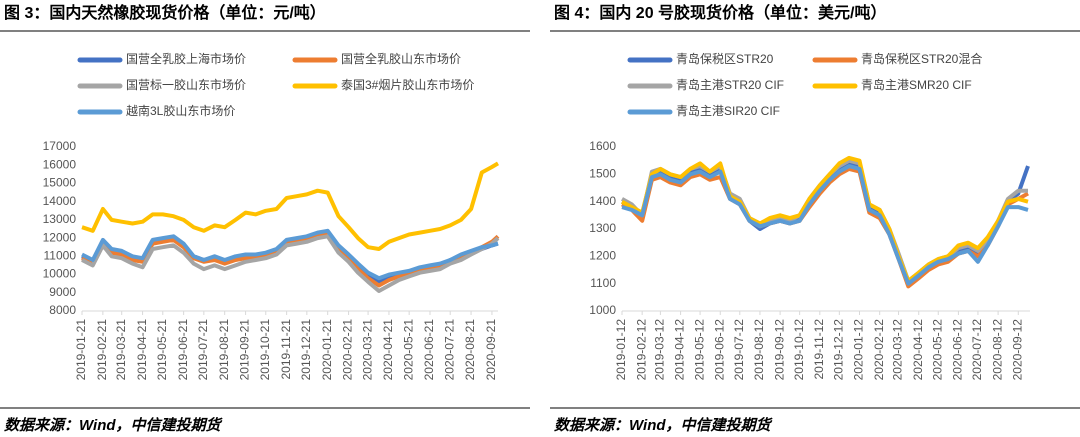 Image resolution: width=1080 pixels, height=437 pixels. What do you see at coordinates (720, 12) in the screenshot?
I see `chart-title: 图 4：国内 20 号胶现货价格（单位：美元/吨）` at bounding box center [720, 12].